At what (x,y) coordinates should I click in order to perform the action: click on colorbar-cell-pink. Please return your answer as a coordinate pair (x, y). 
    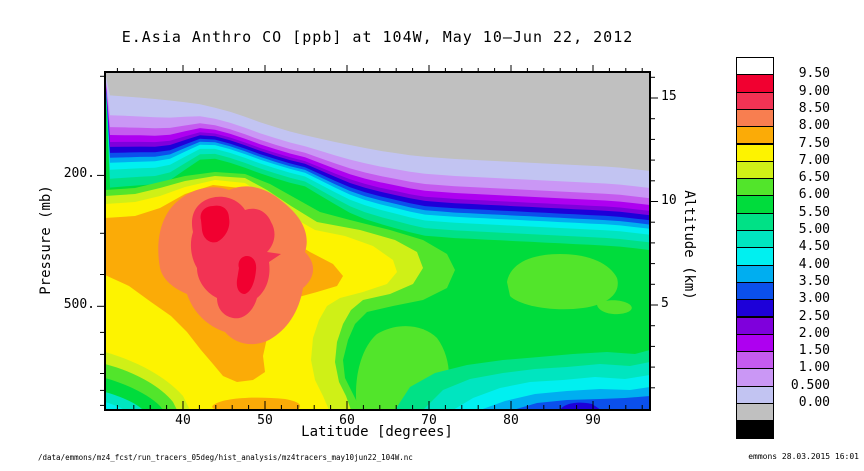
    Looking at the image, I should click on (755, 100).